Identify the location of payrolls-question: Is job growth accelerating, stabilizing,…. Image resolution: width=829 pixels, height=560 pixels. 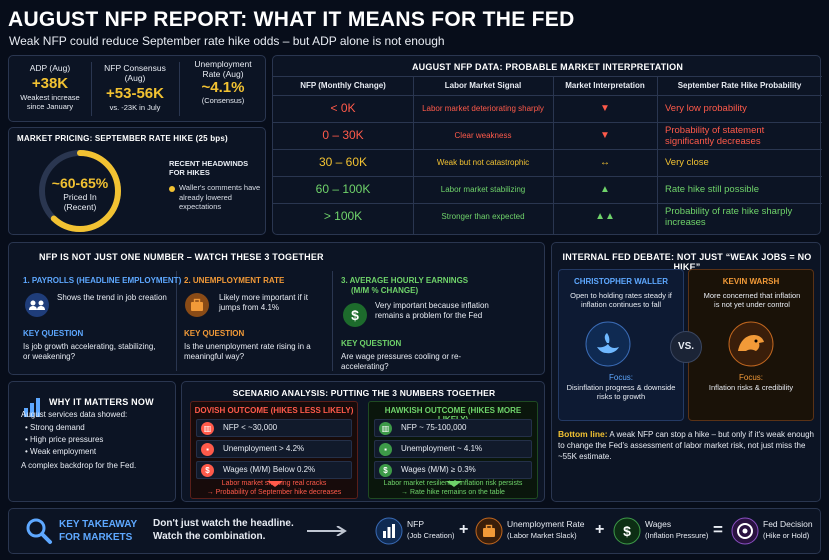
(89, 351).